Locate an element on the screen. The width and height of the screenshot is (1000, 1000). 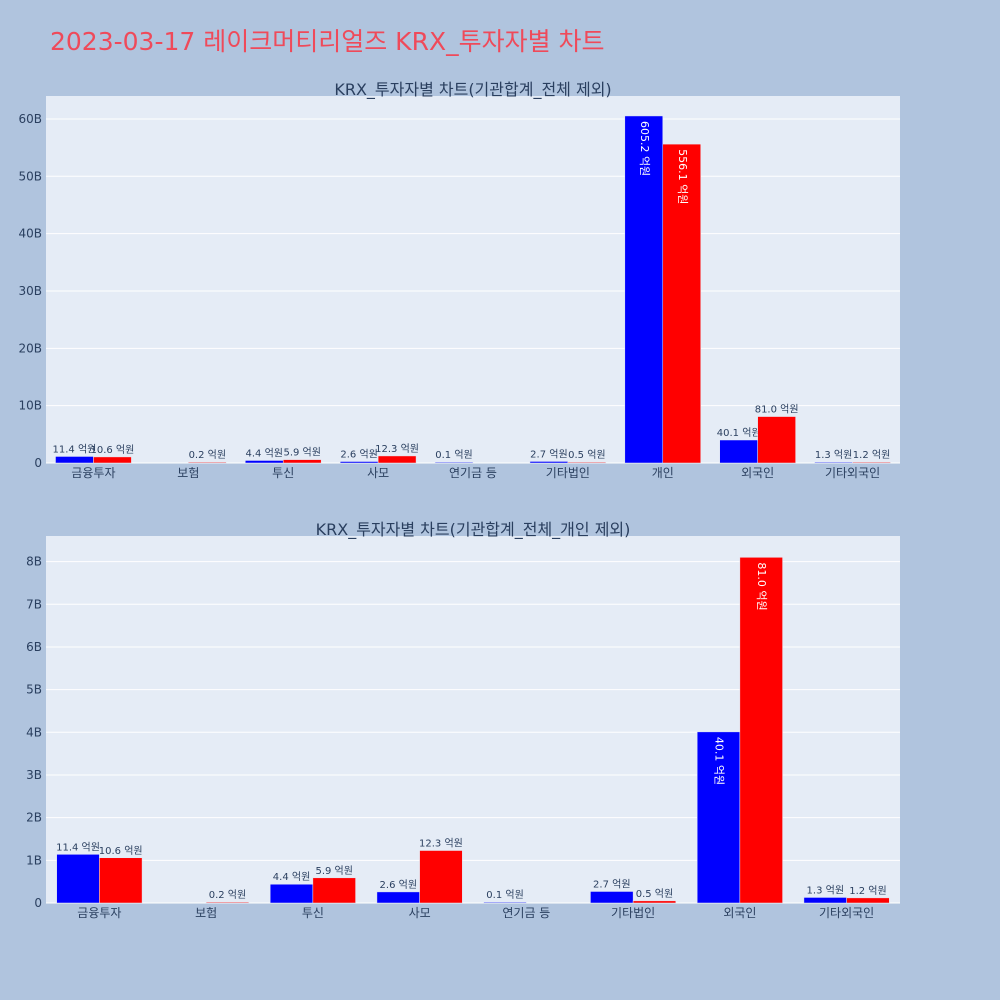
y-tick-label: 3B is located at coordinates (34, 775).